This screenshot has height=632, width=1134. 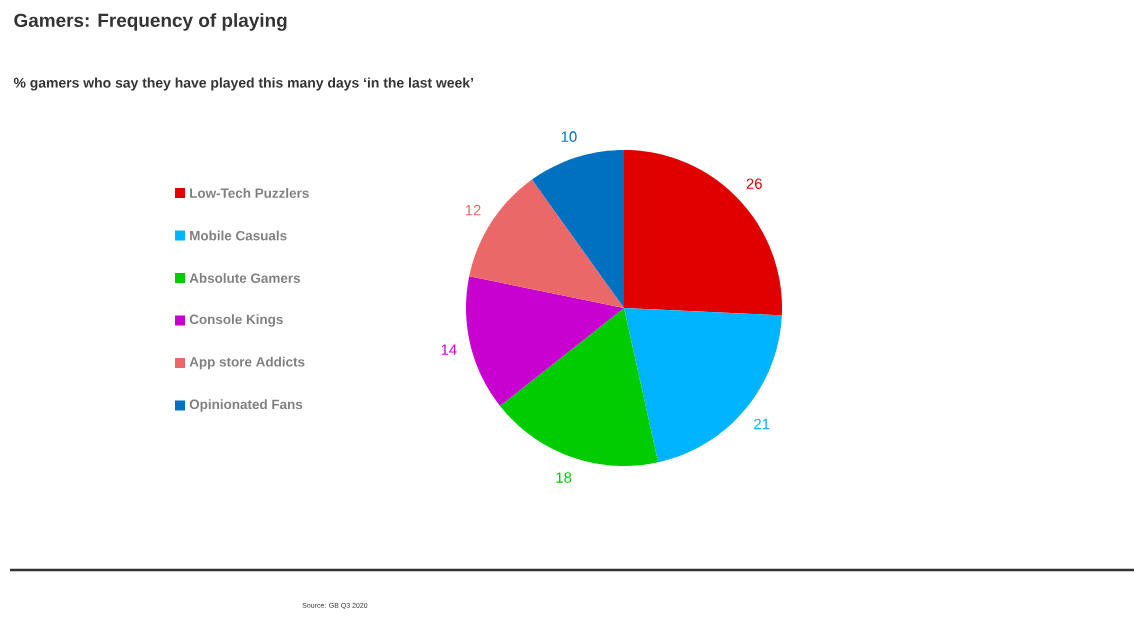 What do you see at coordinates (150, 22) in the screenshot?
I see `chart-title: Gamers: Frequency of playing` at bounding box center [150, 22].